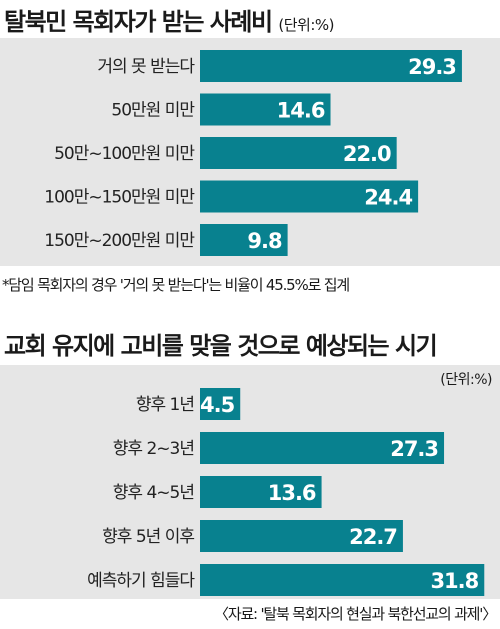 This screenshot has height=629, width=500. What do you see at coordinates (306, 25) in the screenshot?
I see `chart1-unit: (단위:%)` at bounding box center [306, 25].